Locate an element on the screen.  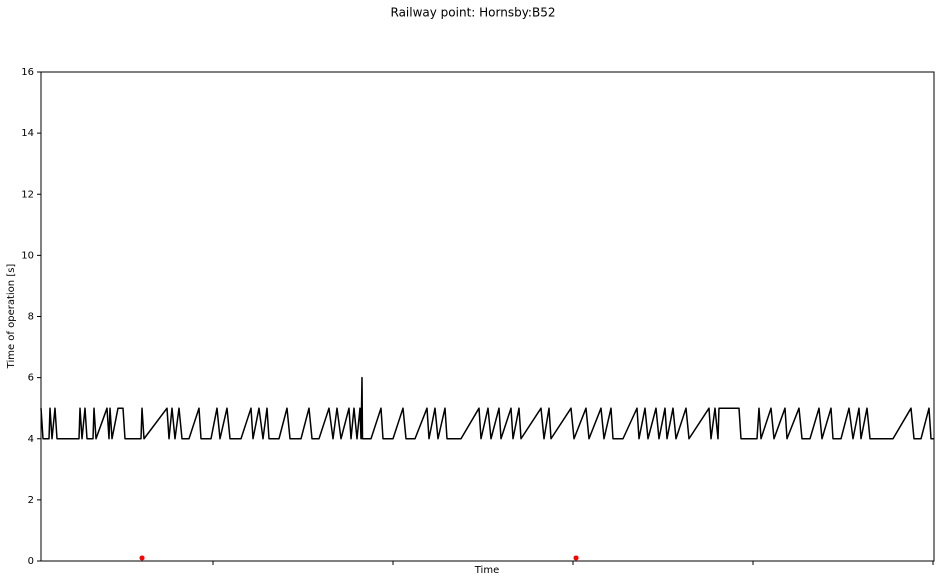
y-tick-label: 10 is located at coordinates (27, 255).